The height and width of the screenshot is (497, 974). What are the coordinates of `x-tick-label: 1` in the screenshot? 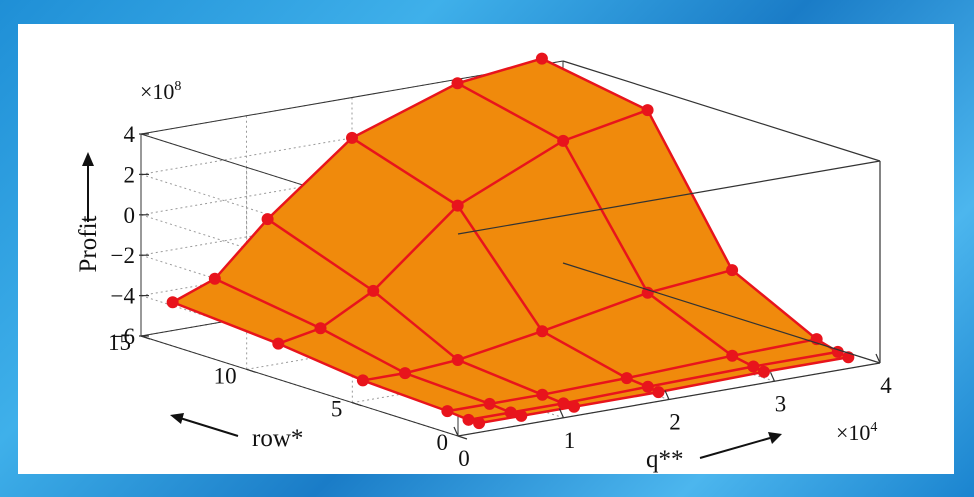 It's located at (570, 440).